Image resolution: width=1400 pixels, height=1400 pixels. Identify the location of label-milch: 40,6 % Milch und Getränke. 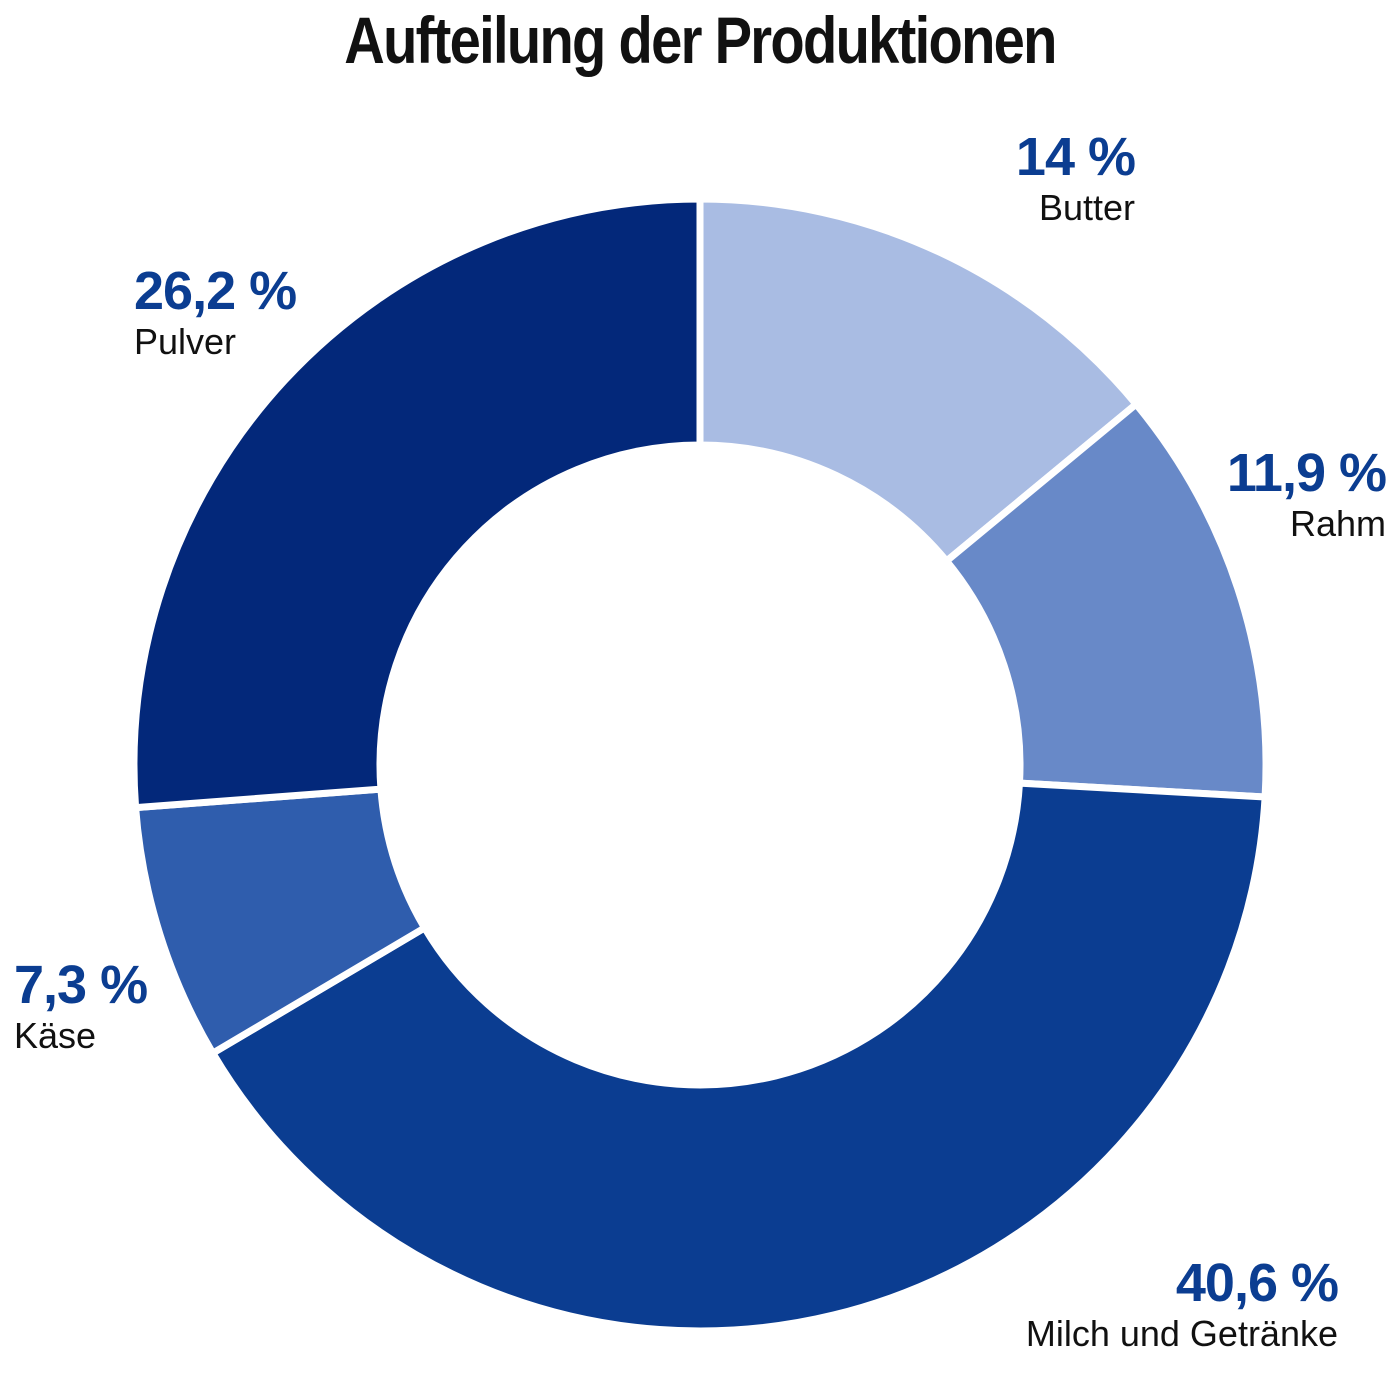
(1182, 1303).